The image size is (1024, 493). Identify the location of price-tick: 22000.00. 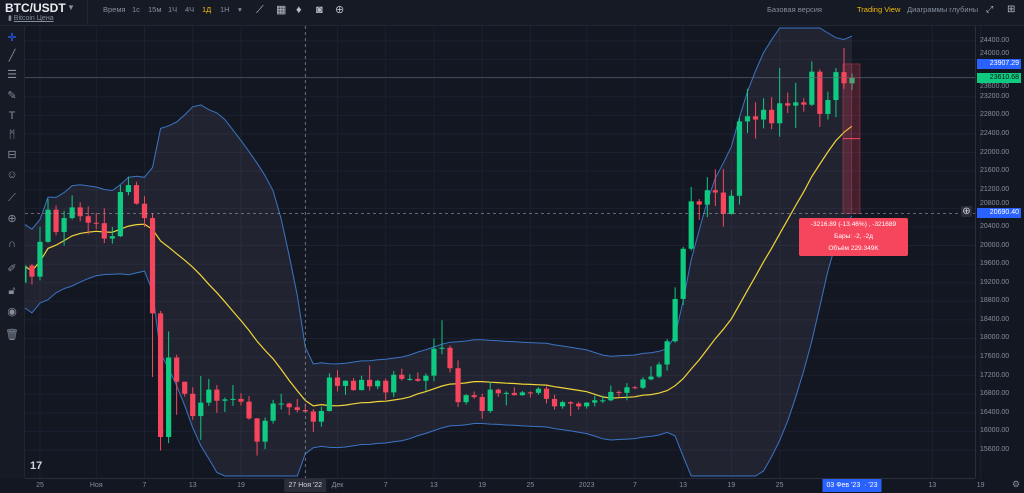
(995, 152).